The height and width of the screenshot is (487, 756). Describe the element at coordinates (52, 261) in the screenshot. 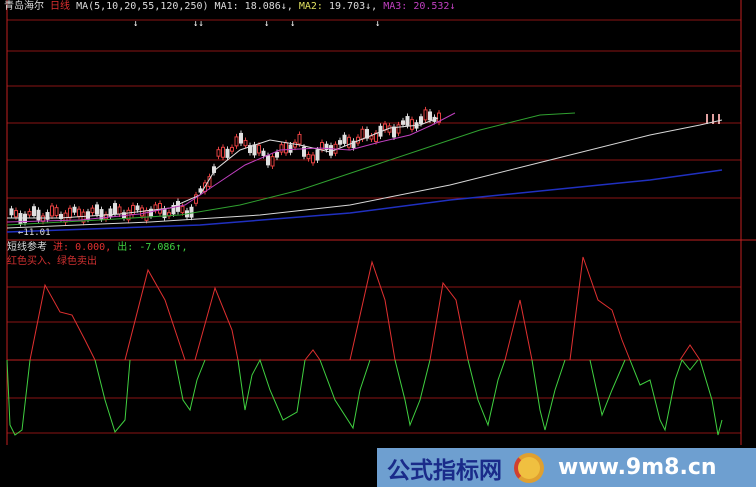

I see `indicator-legend: 红色买入、绿色卖出` at that location.